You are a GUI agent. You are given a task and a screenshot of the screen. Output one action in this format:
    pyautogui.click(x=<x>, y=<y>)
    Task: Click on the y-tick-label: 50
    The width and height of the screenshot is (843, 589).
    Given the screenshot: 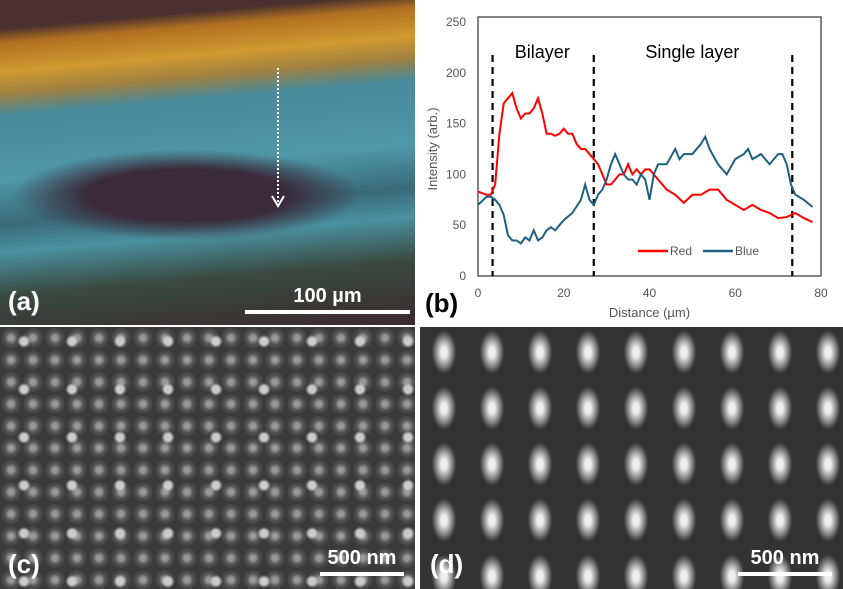 What is the action you would take?
    pyautogui.click(x=460, y=225)
    